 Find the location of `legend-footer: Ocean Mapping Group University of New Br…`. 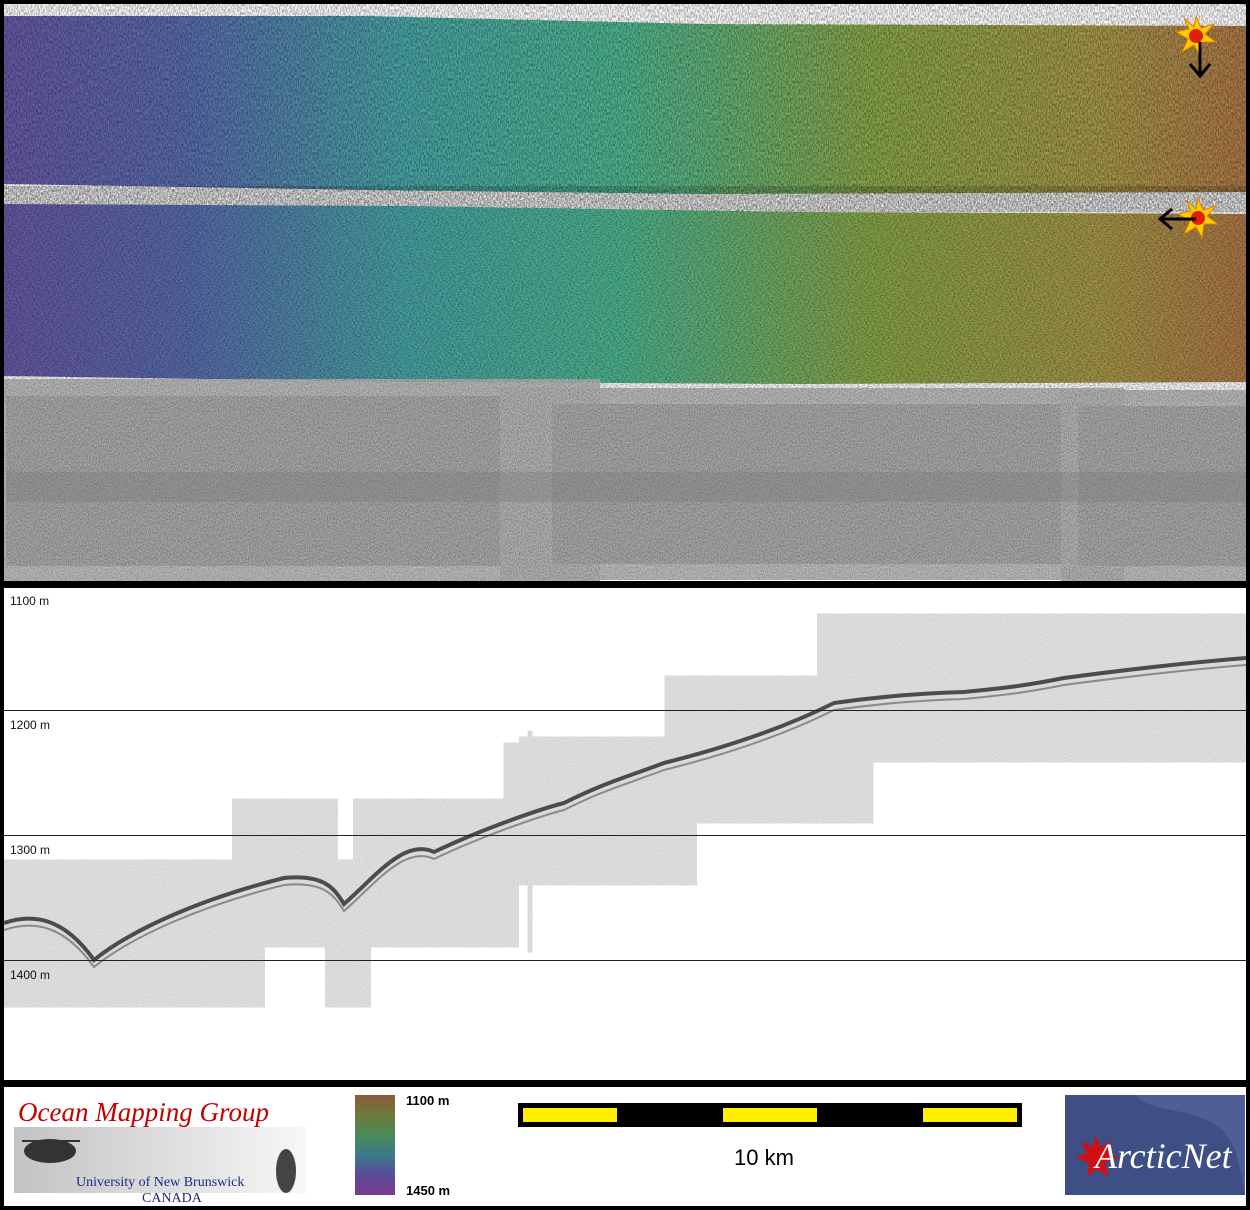

legend-footer: Ocean Mapping Group University of New Br… is located at coordinates (625, 1146).